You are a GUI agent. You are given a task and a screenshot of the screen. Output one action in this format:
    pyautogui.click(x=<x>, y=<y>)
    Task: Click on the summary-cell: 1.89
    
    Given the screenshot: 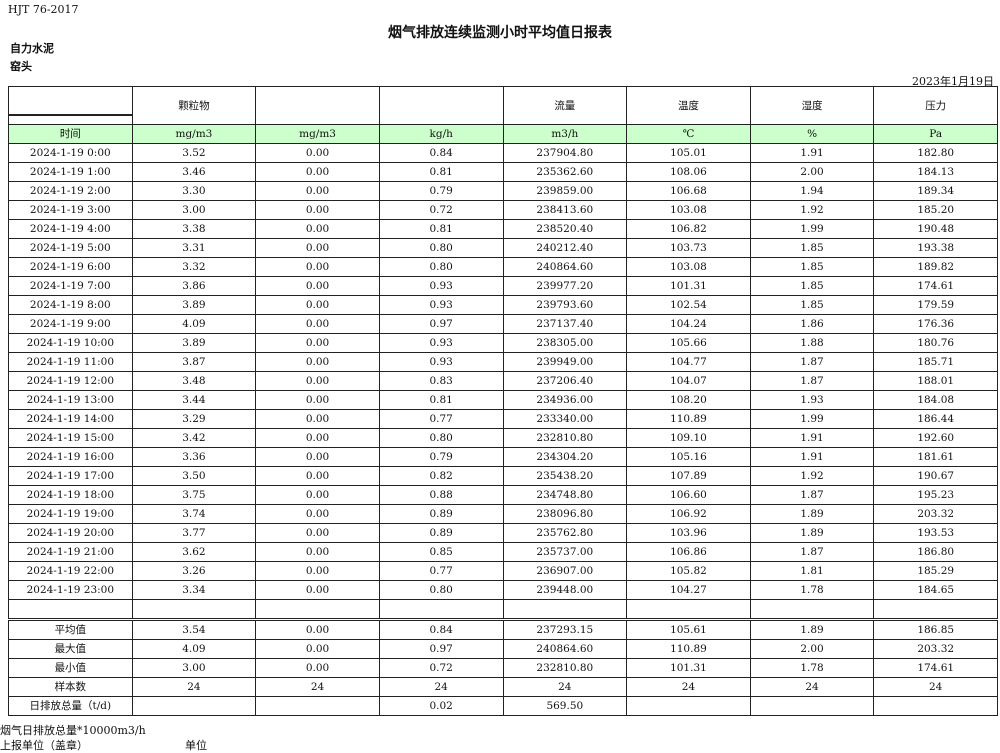 What is the action you would take?
    pyautogui.click(x=812, y=629)
    